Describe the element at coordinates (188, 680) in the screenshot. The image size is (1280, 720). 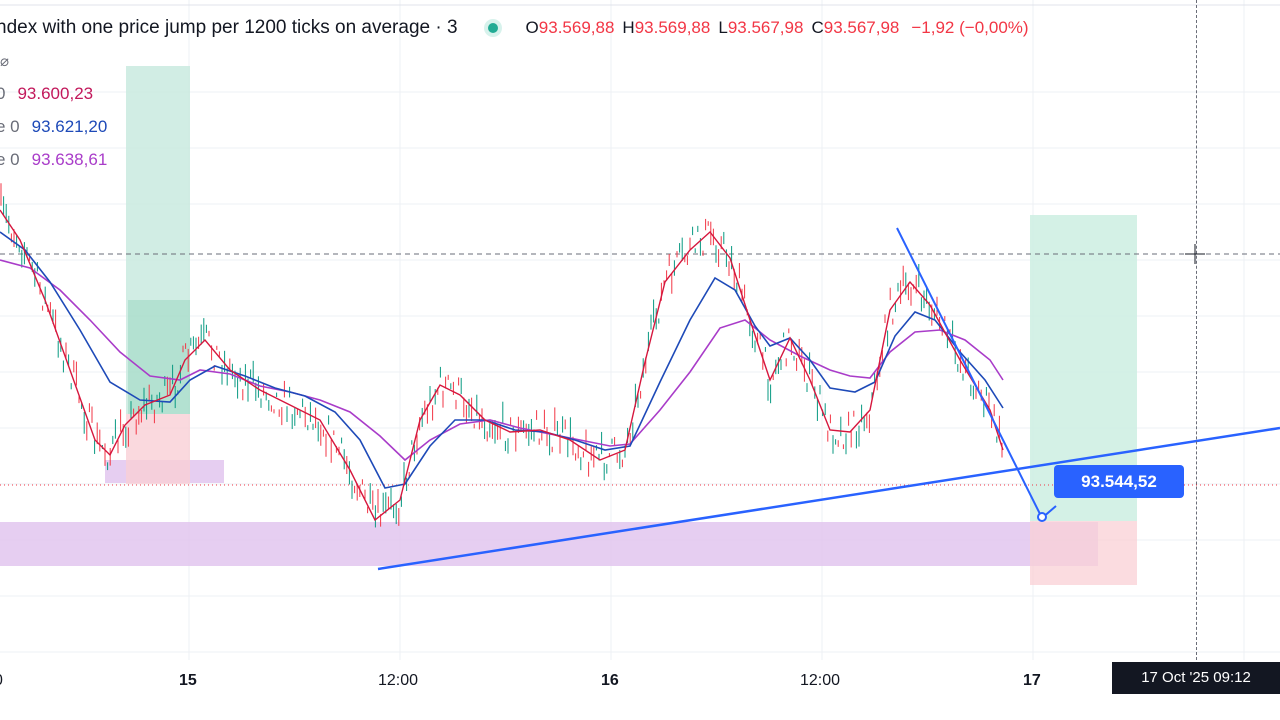
I see `xaxis-label: 15` at that location.